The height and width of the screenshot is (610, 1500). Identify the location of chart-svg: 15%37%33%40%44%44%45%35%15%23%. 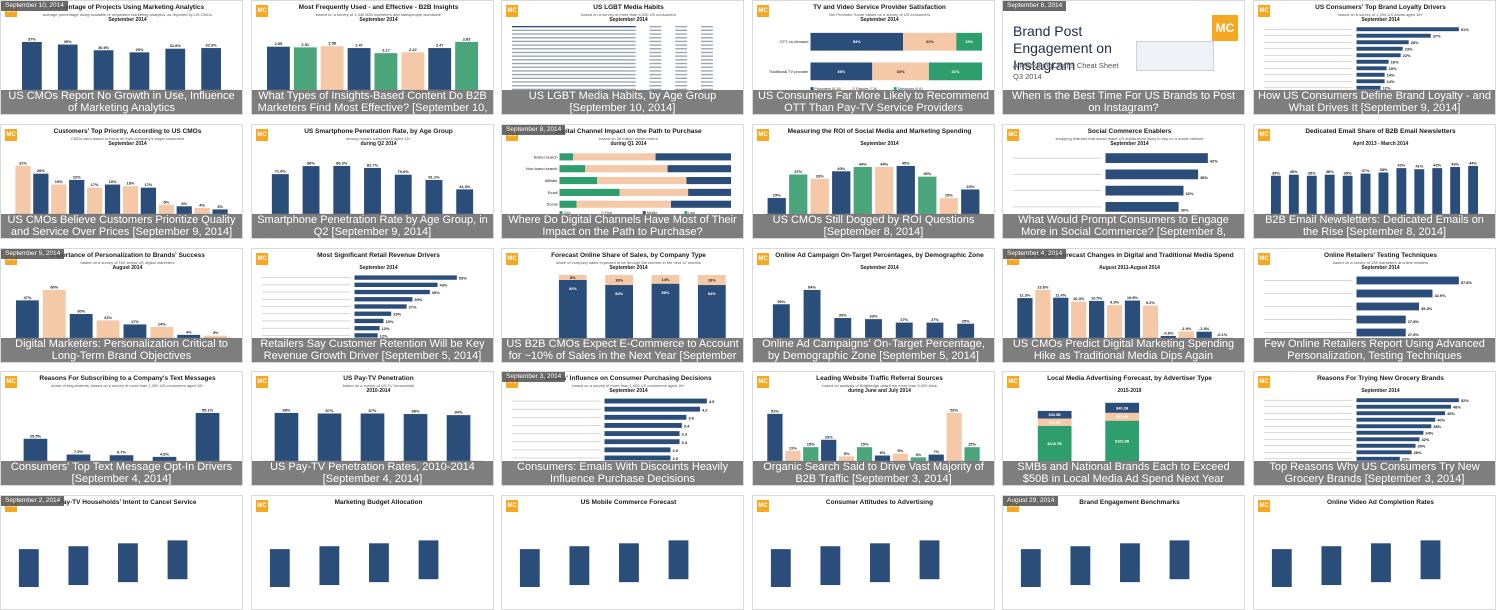
(873, 182).